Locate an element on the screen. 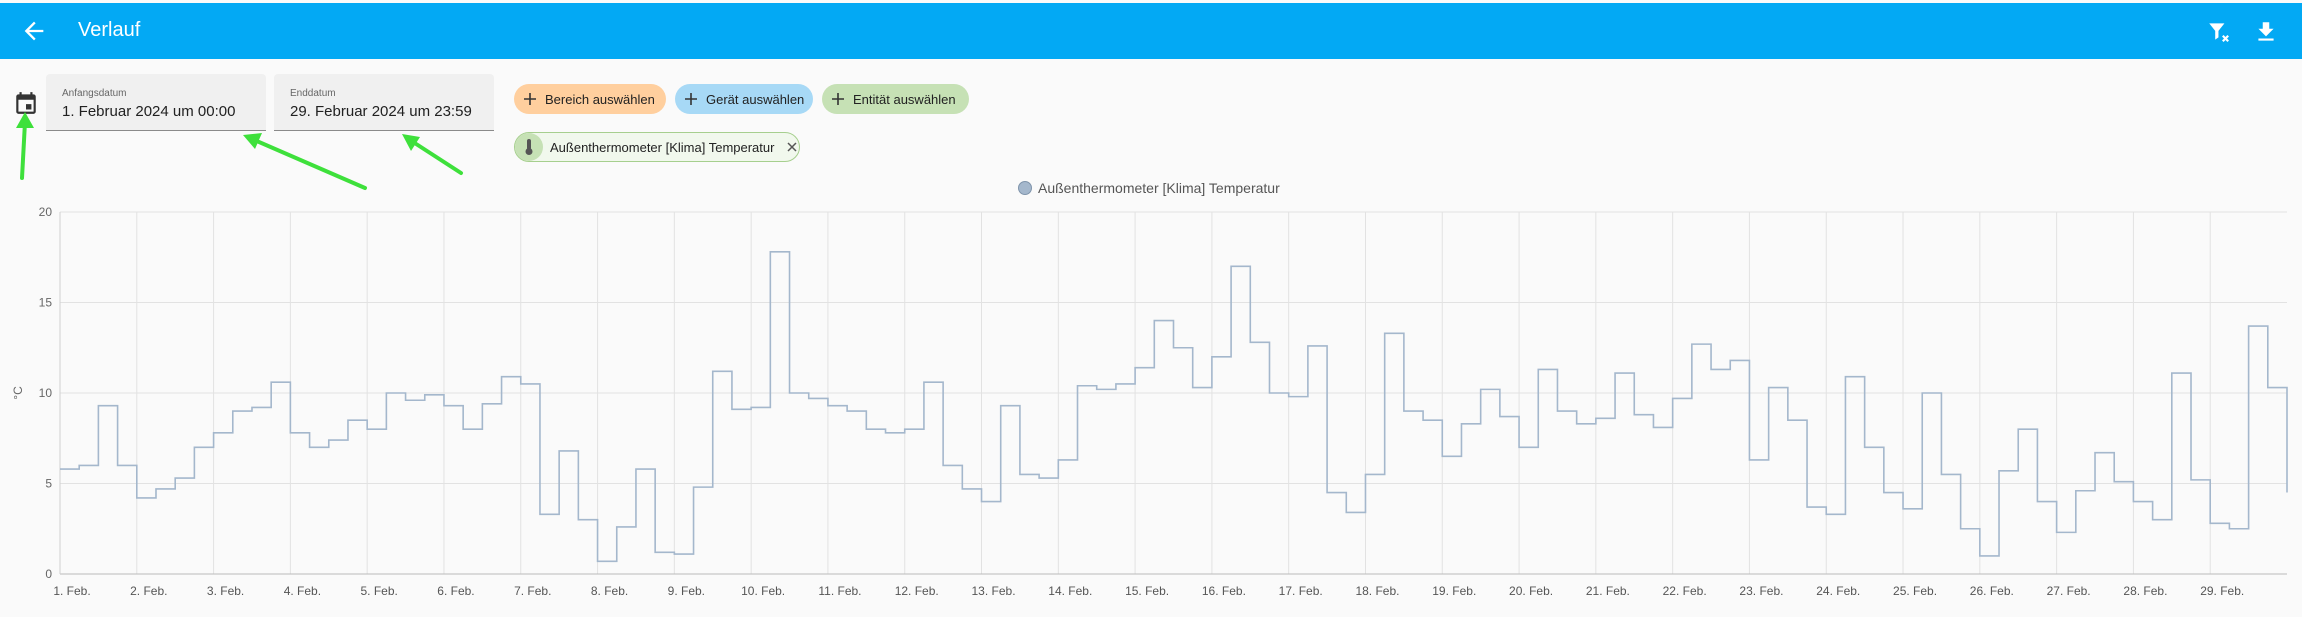 Image resolution: width=2302 pixels, height=617 pixels. end-date-field: Enddatum 29. Februar 2024 um 23:59 is located at coordinates (384, 102).